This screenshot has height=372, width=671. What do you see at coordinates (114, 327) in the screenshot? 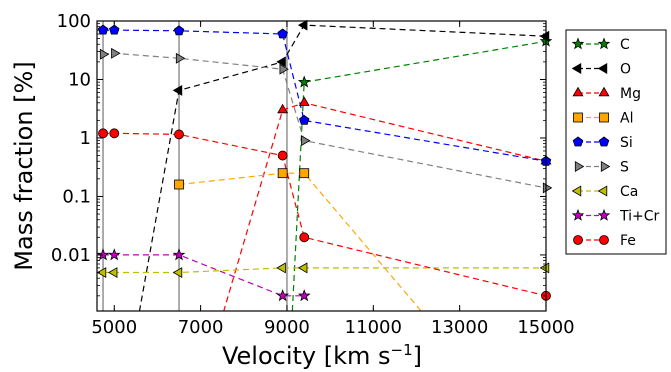
I see `x-tick-label: 5000` at bounding box center [114, 327].